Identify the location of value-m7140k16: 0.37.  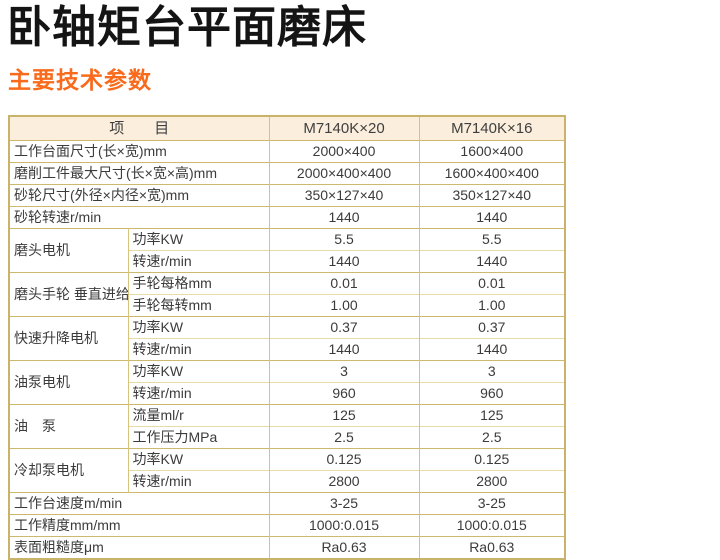
(492, 327).